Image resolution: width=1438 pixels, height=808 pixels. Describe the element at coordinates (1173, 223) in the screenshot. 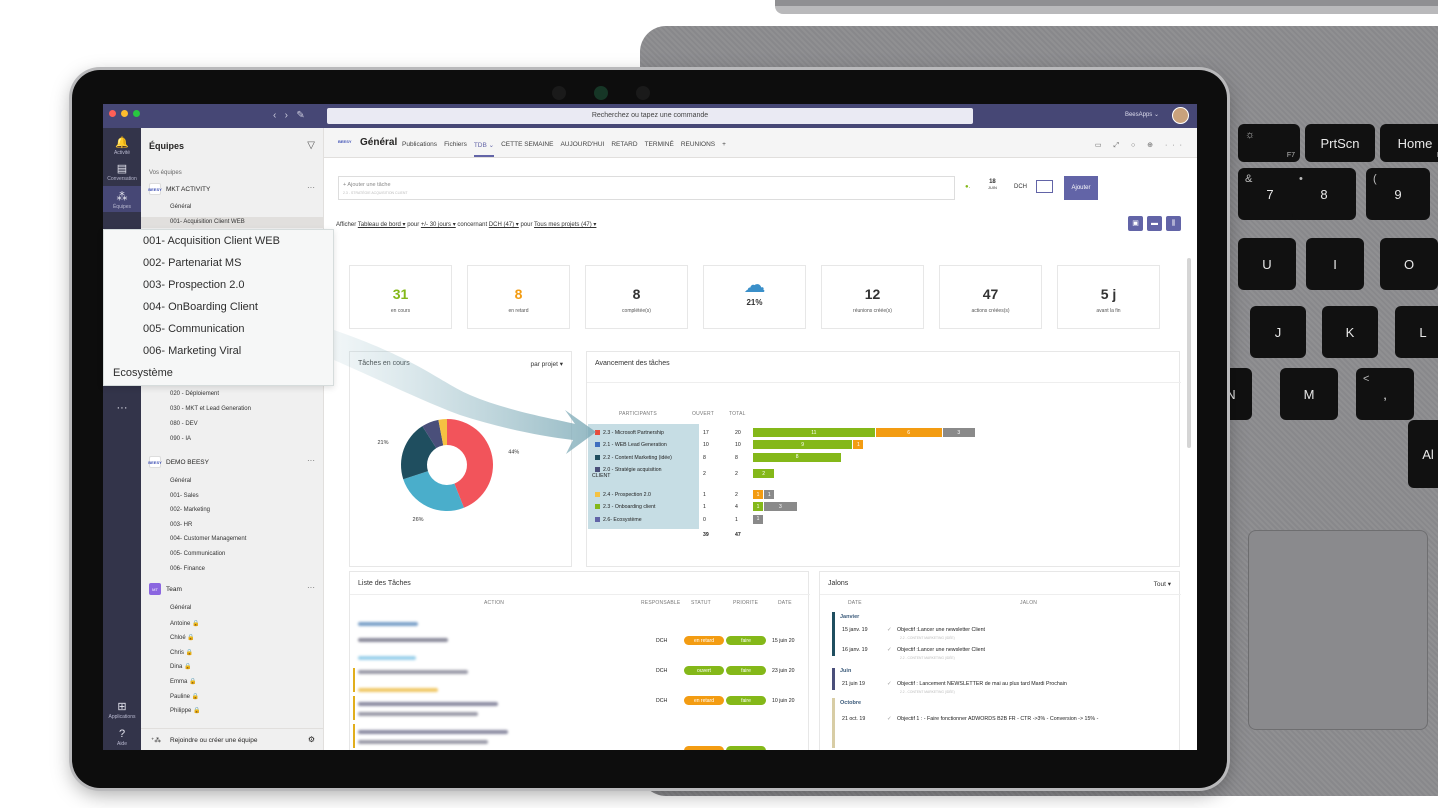

I see `settings-sliders-icon: ⫼` at that location.